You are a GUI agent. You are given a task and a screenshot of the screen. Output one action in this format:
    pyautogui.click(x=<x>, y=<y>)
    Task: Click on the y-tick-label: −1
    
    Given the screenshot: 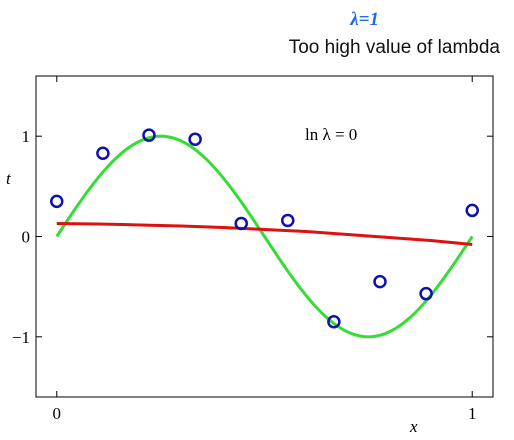 What is the action you would take?
    pyautogui.click(x=21, y=337)
    